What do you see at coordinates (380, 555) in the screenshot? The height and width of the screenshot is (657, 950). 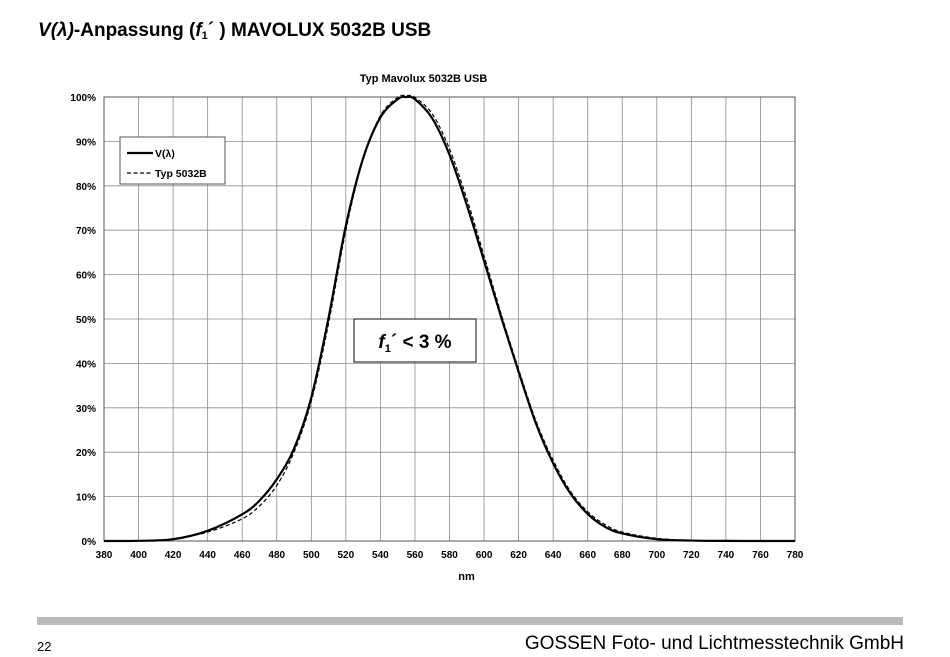 I see `x-tick-label: 540` at bounding box center [380, 555].